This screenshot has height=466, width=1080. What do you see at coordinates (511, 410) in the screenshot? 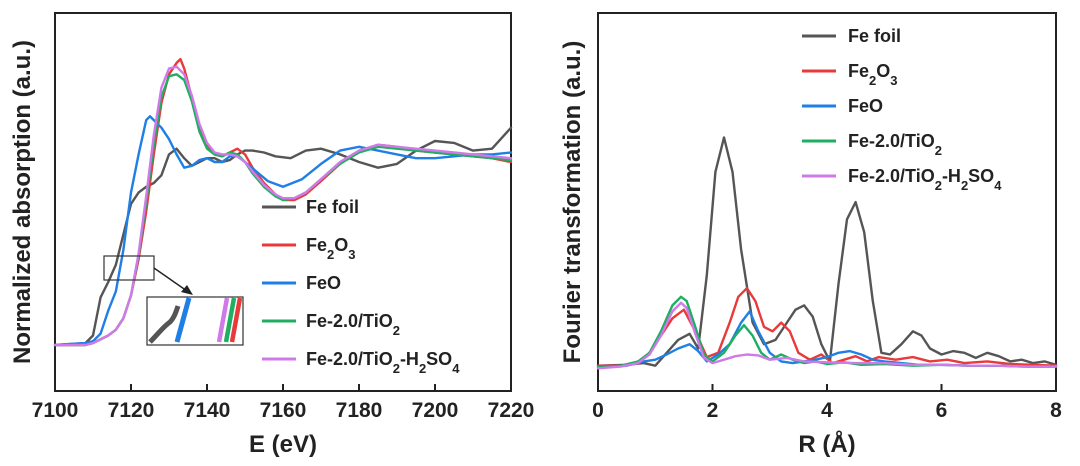
I see `xanes-x-tick-label: 7220` at bounding box center [511, 410].